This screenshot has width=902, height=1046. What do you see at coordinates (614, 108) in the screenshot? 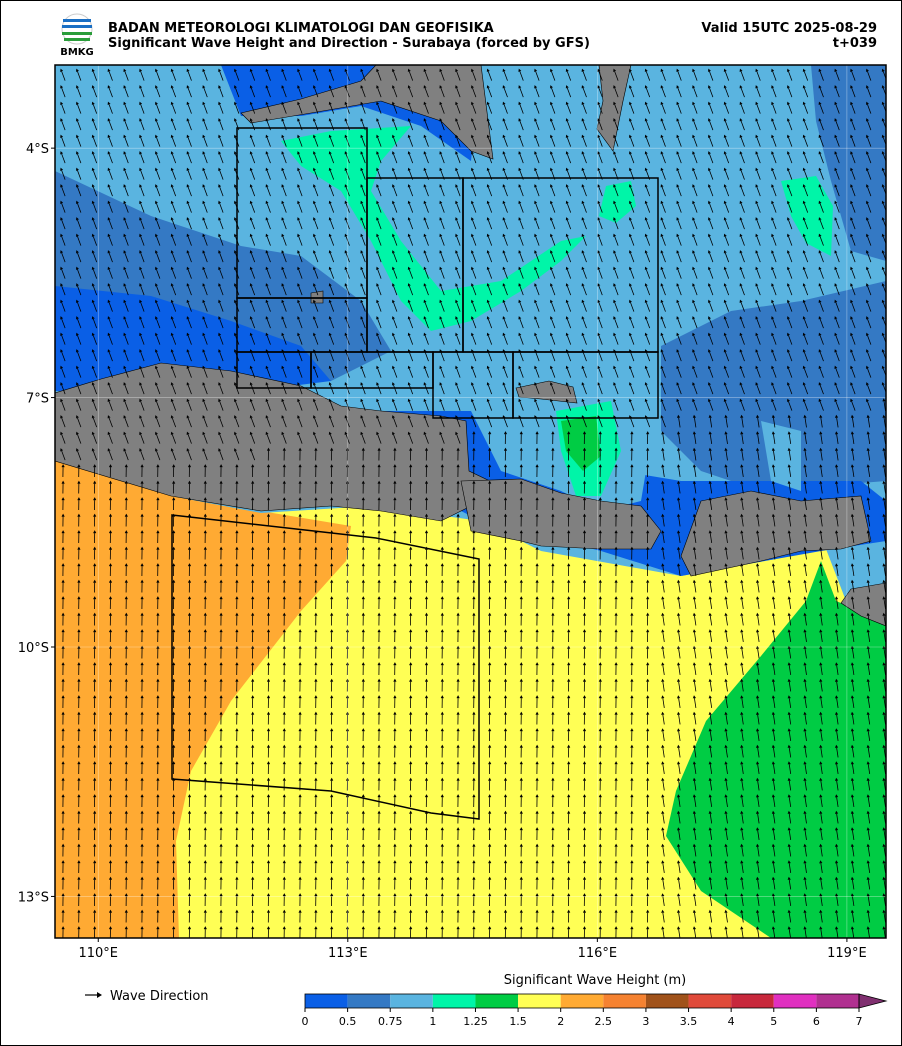
I see `sulawesi` at bounding box center [614, 108].